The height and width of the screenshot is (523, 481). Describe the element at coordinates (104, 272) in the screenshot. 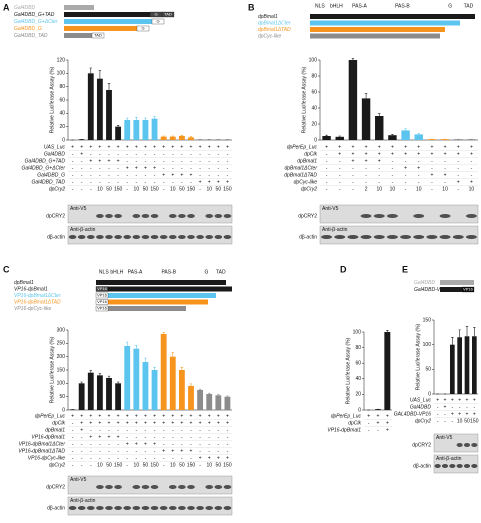

I see `domain-label: NLS` at that location.